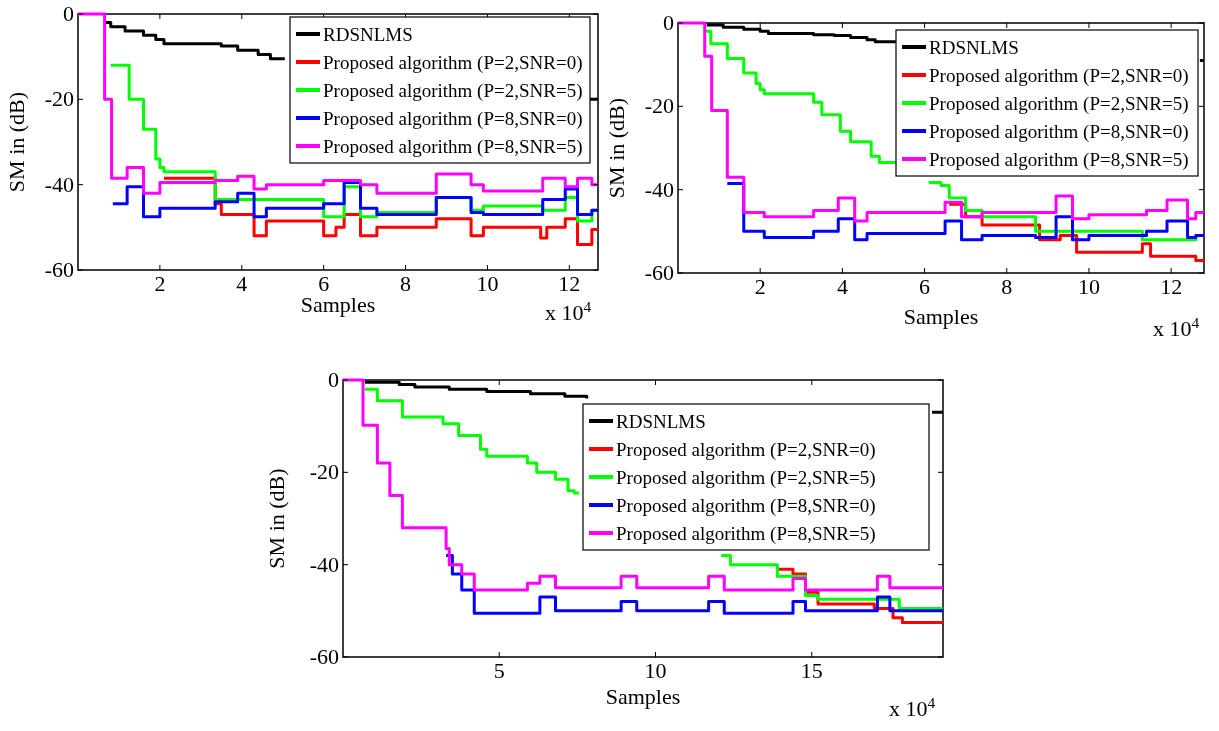 The image size is (1219, 731). Describe the element at coordinates (925, 286) in the screenshot. I see `x-tick-label: 6` at that location.